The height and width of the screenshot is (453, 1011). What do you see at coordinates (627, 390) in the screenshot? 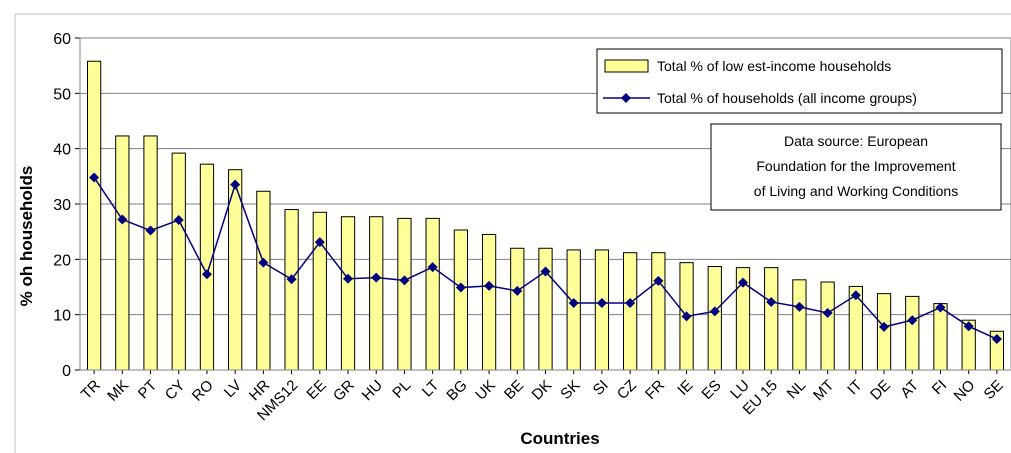
I see `category-label: CZ` at bounding box center [627, 390].